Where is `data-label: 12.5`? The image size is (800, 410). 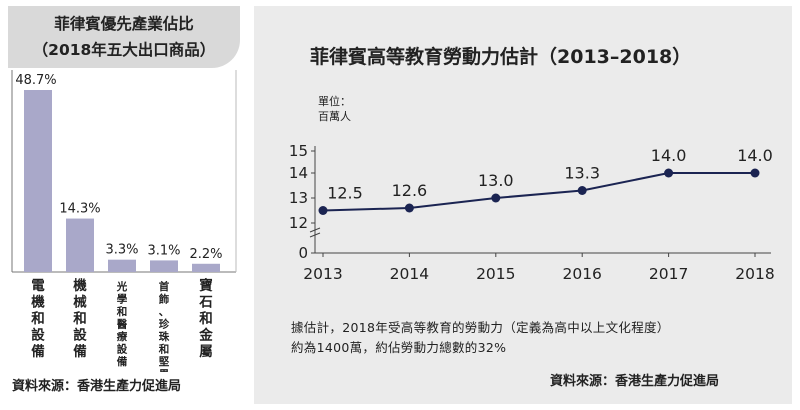
data-label: 12.5 is located at coordinates (345, 193).